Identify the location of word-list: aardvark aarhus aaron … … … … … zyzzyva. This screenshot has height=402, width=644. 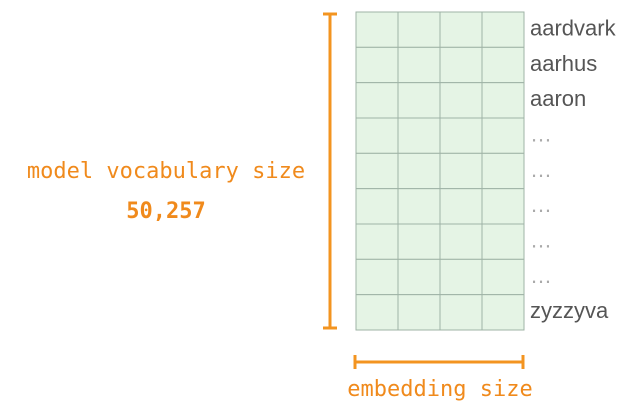
(573, 169).